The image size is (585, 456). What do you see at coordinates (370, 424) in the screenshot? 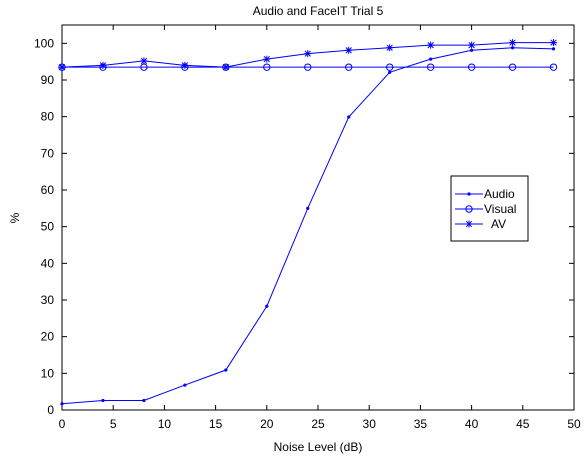
I see `x-tick-label: 30` at bounding box center [370, 424].